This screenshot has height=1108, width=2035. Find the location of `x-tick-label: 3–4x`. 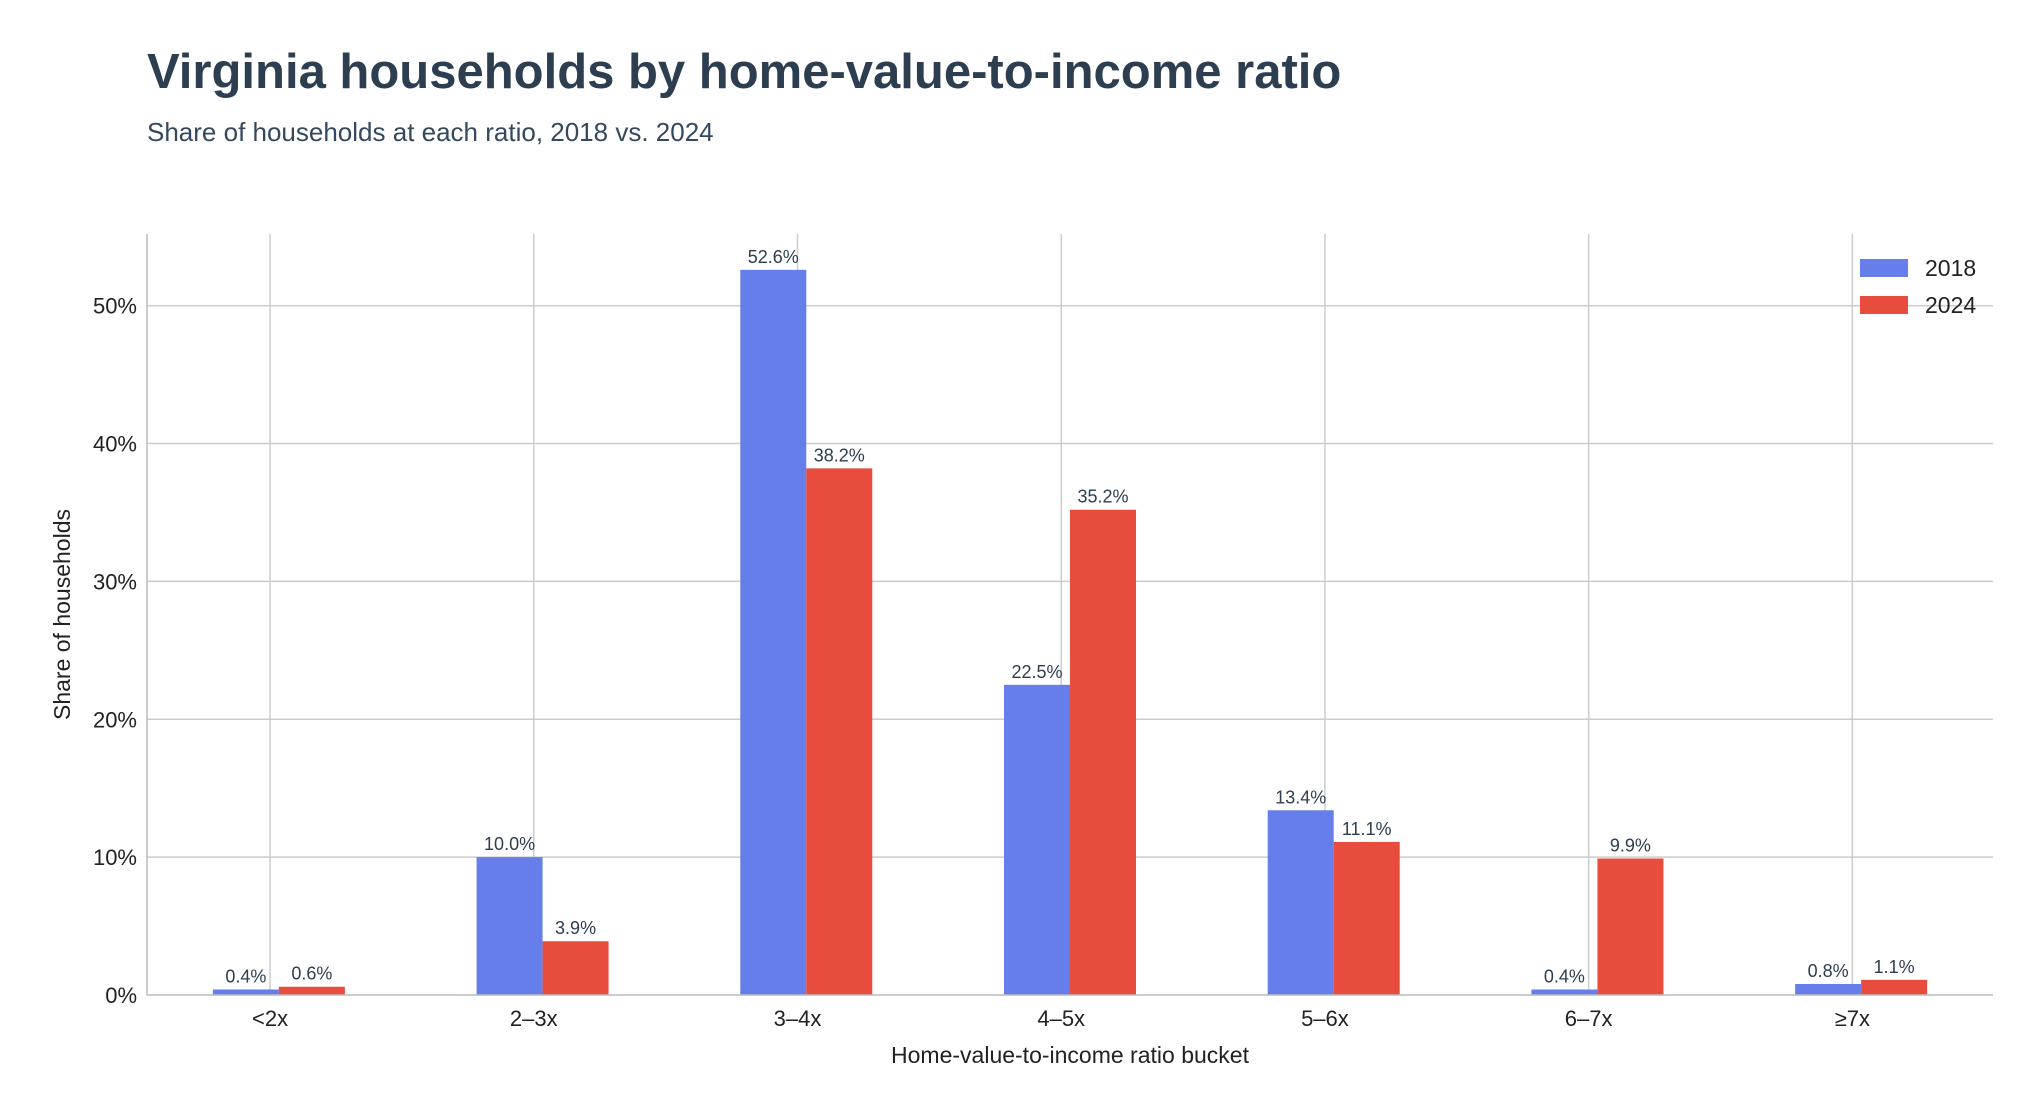

x-tick-label: 3–4x is located at coordinates (798, 1018).